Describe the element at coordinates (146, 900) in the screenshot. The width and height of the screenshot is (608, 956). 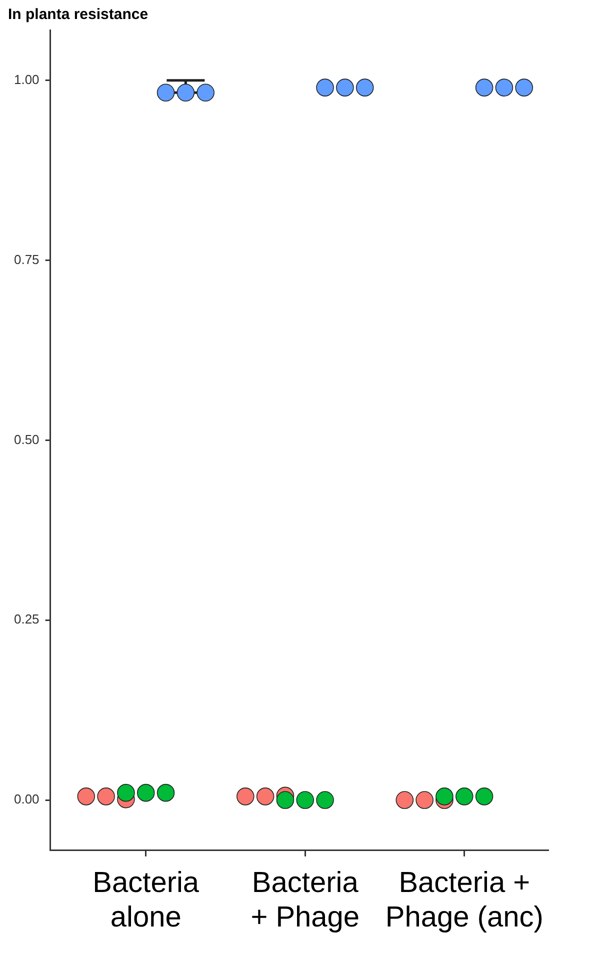
I see `x-tick-label: Bacteria alone` at that location.